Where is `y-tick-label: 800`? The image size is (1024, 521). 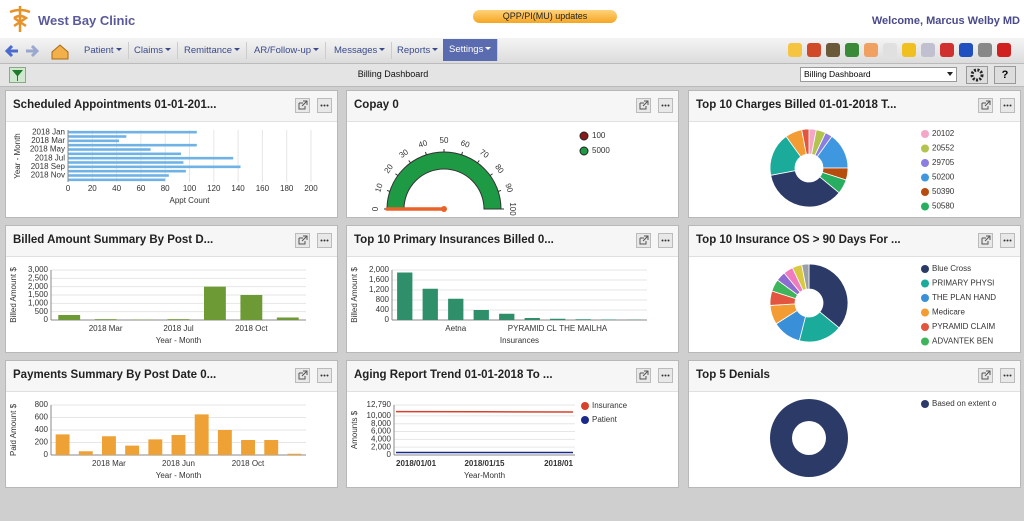
y-tick-label: 800 is located at coordinates (383, 299).